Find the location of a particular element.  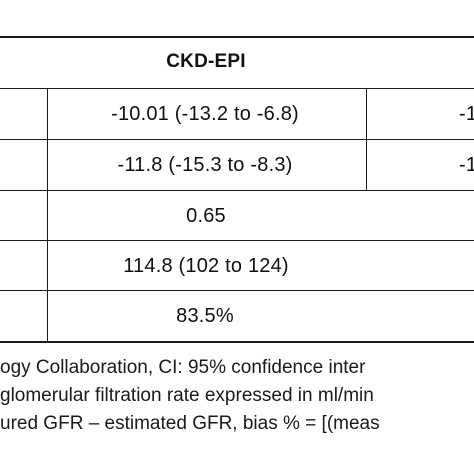

table-header-border is located at coordinates (237, 88).